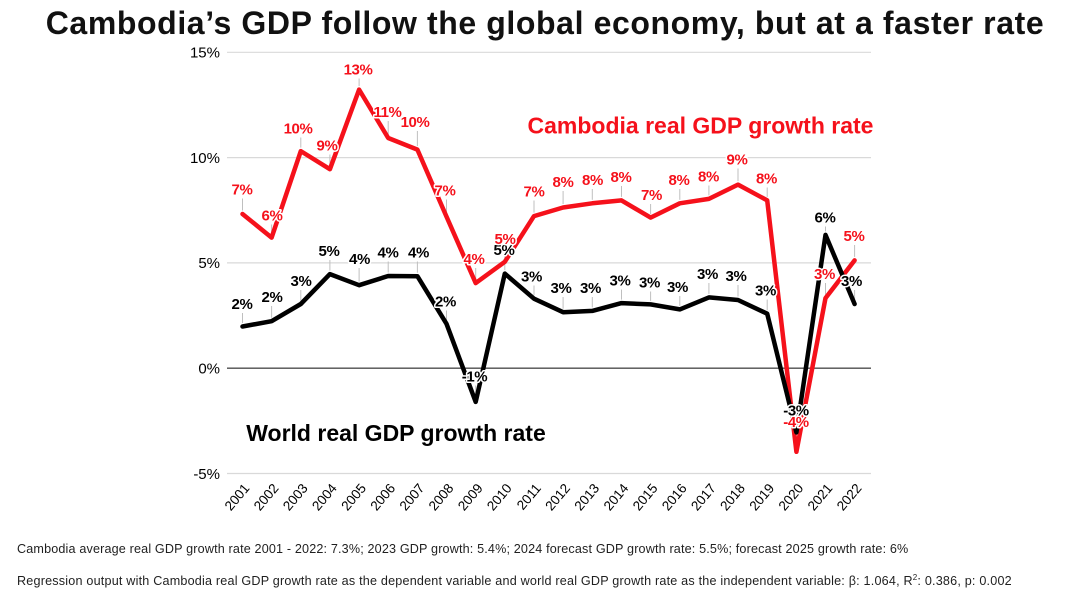 Image resolution: width=1080 pixels, height=606 pixels. Describe the element at coordinates (586, 497) in the screenshot. I see `svg-text: 2013` at that location.